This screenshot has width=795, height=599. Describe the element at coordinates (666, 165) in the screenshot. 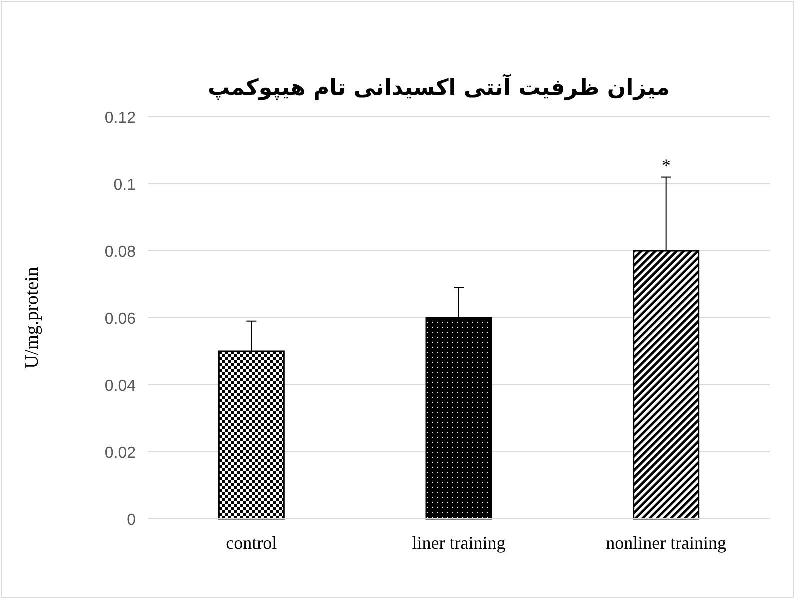

I see `annotation: *` at that location.